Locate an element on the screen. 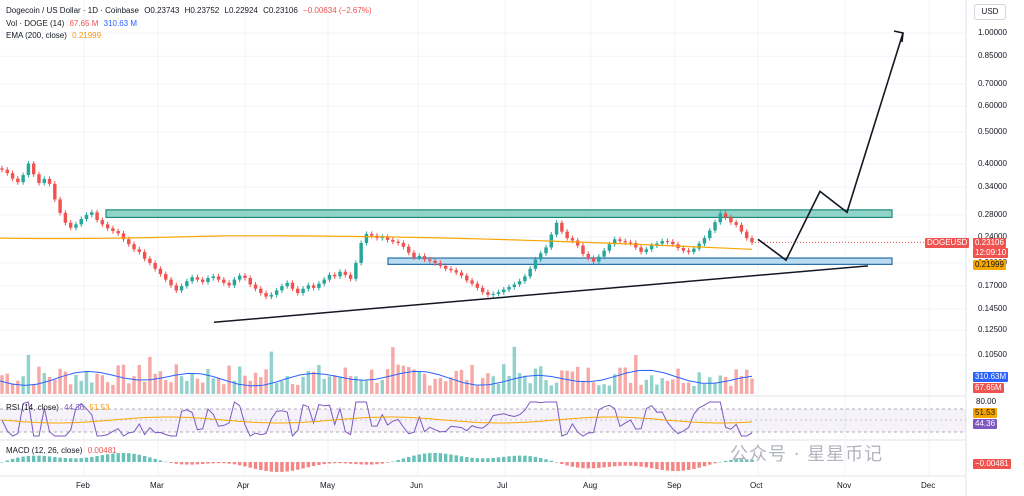 The image size is (1024, 496). price-tick-label: 0.34000 is located at coordinates (992, 187).